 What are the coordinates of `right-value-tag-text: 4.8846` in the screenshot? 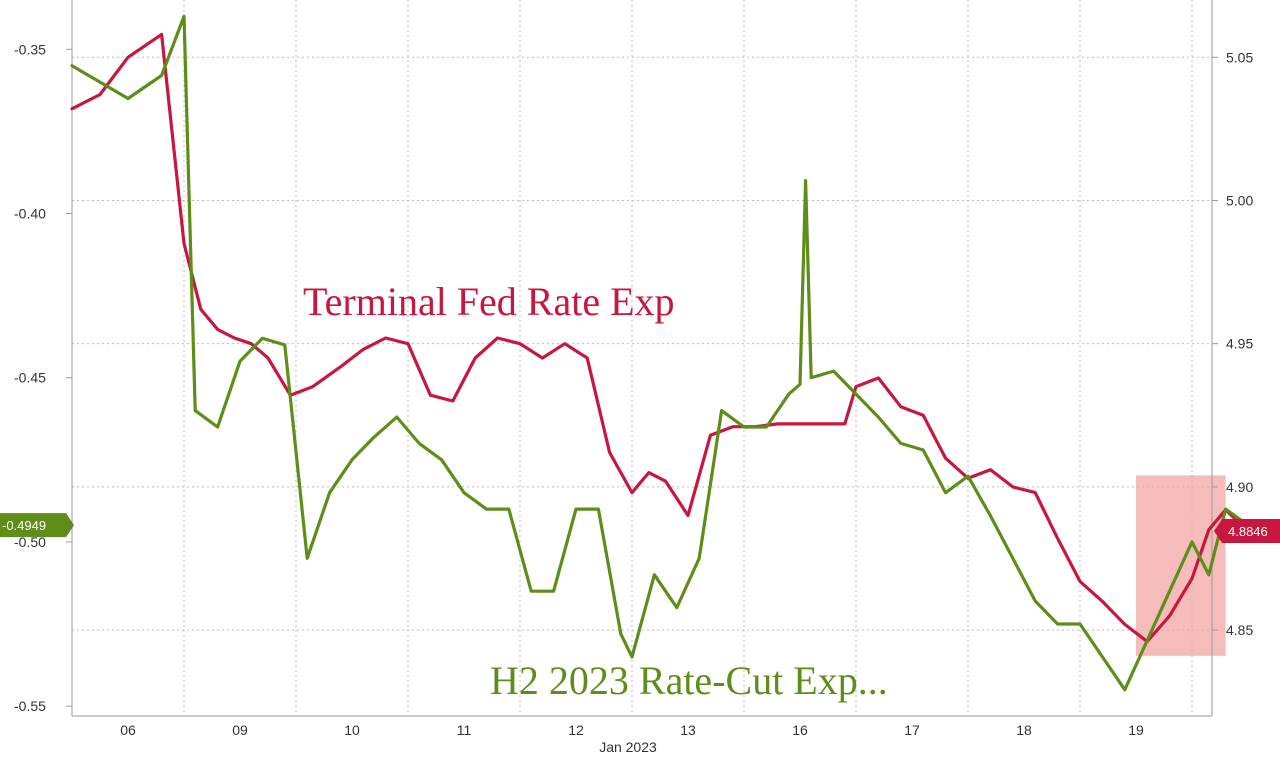 It's located at (1248, 531).